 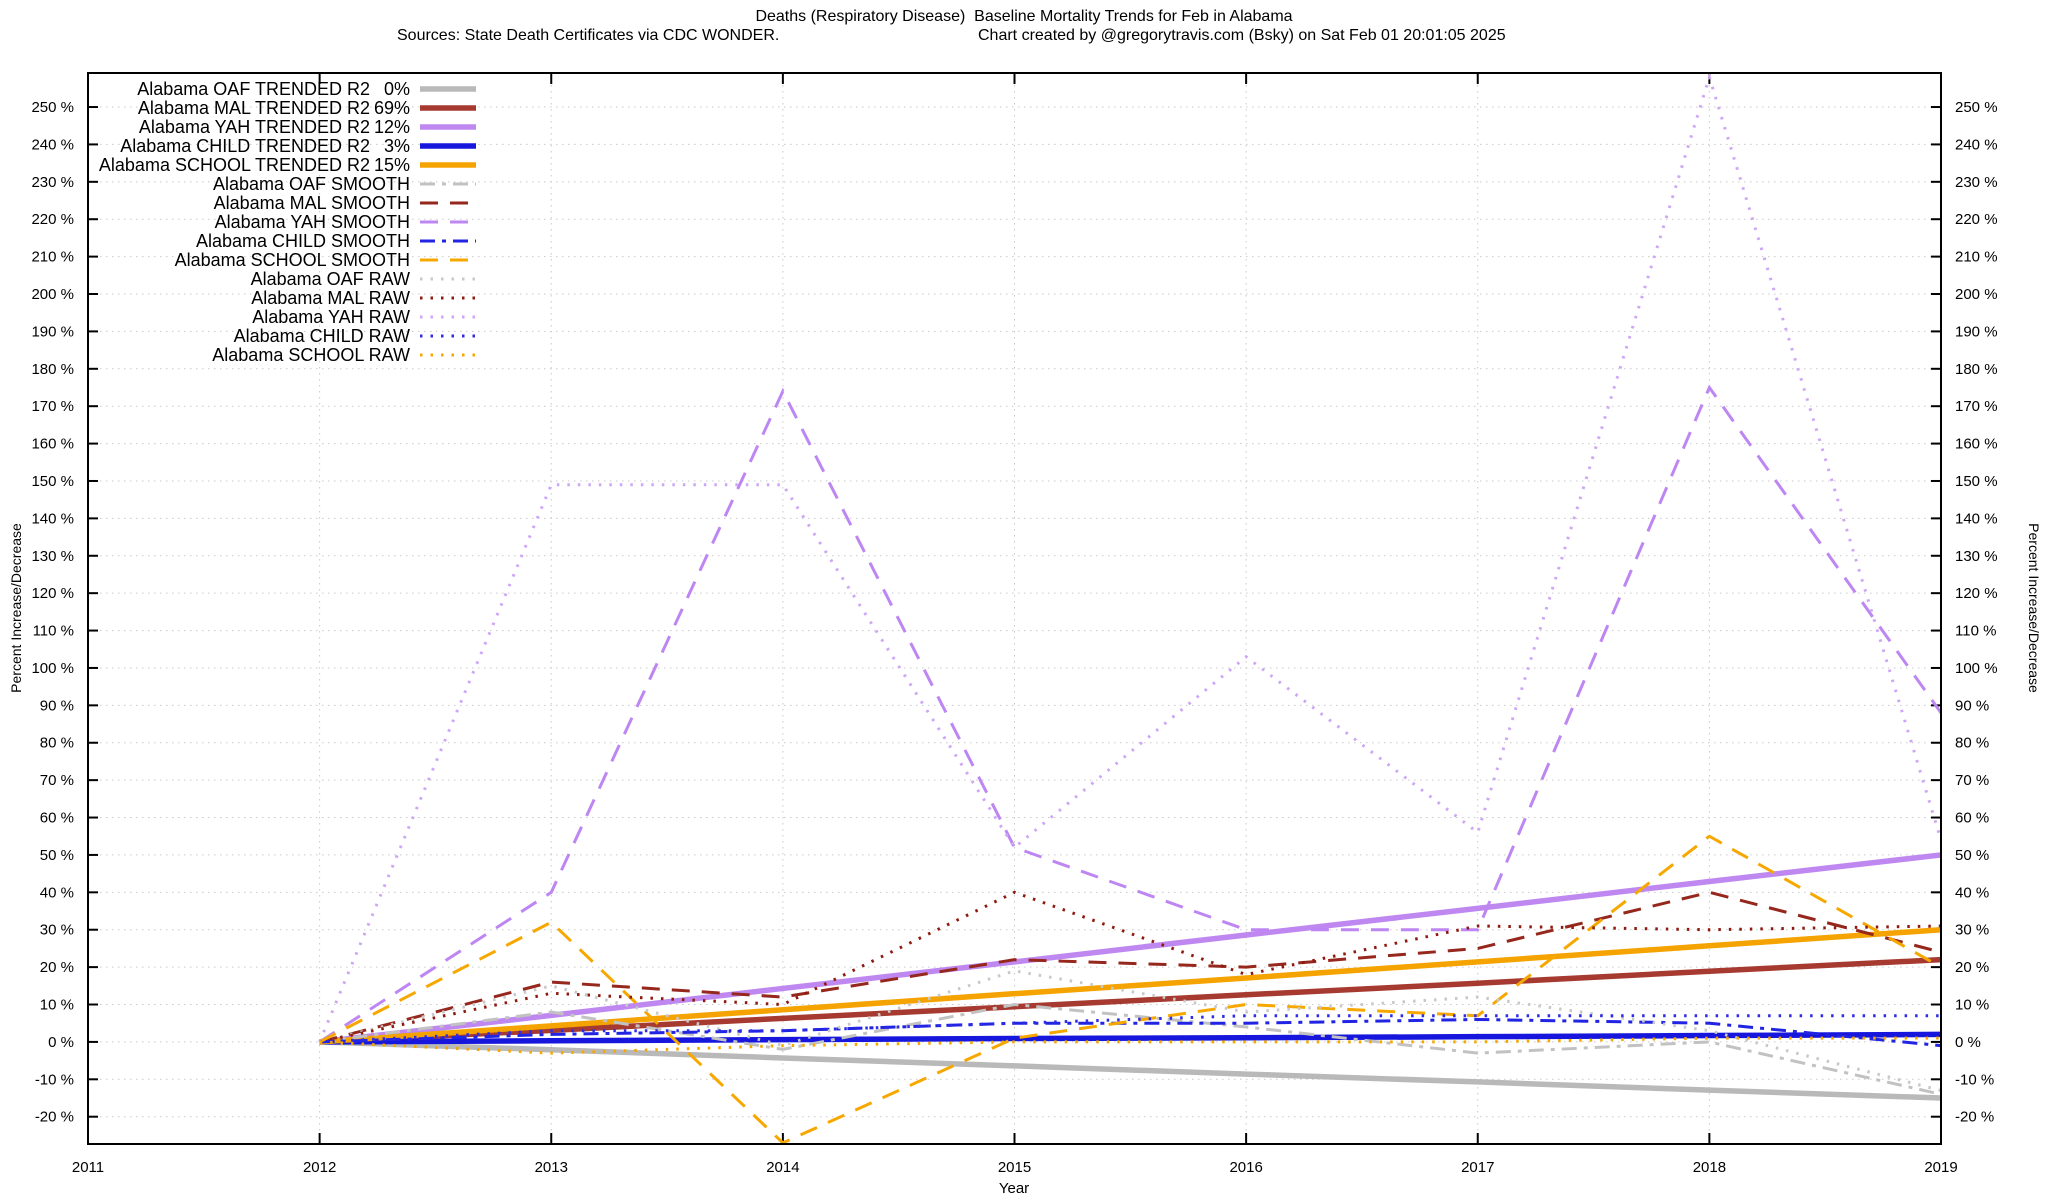 I want to click on svg-text: Alabama MAL RAW, so click(x=330, y=298).